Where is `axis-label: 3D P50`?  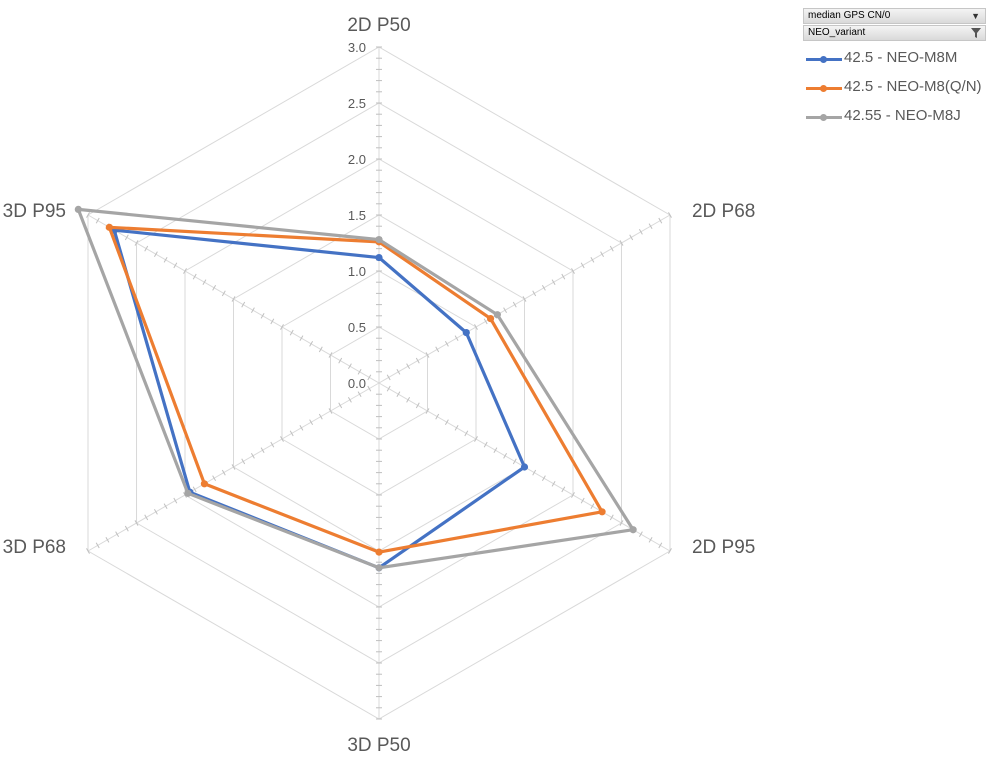 axis-label: 3D P50 is located at coordinates (378, 745).